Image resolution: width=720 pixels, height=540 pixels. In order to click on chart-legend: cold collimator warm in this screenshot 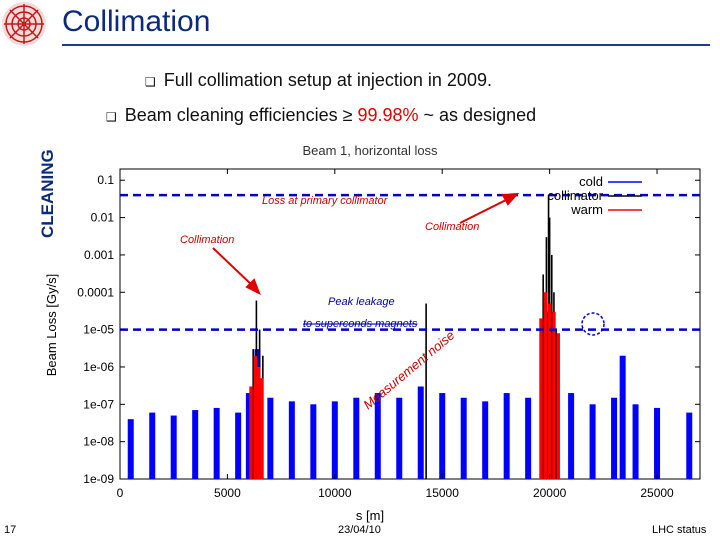, I will do `click(594, 195)`.